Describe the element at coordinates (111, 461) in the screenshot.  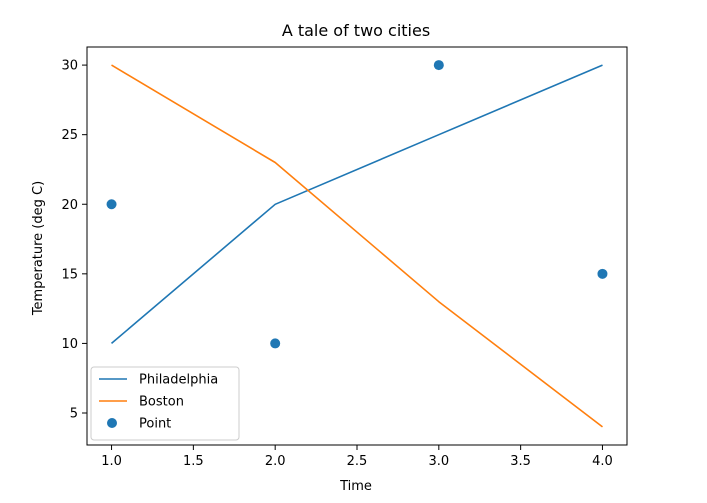
I see `x-tick-label: 1.0` at that location.